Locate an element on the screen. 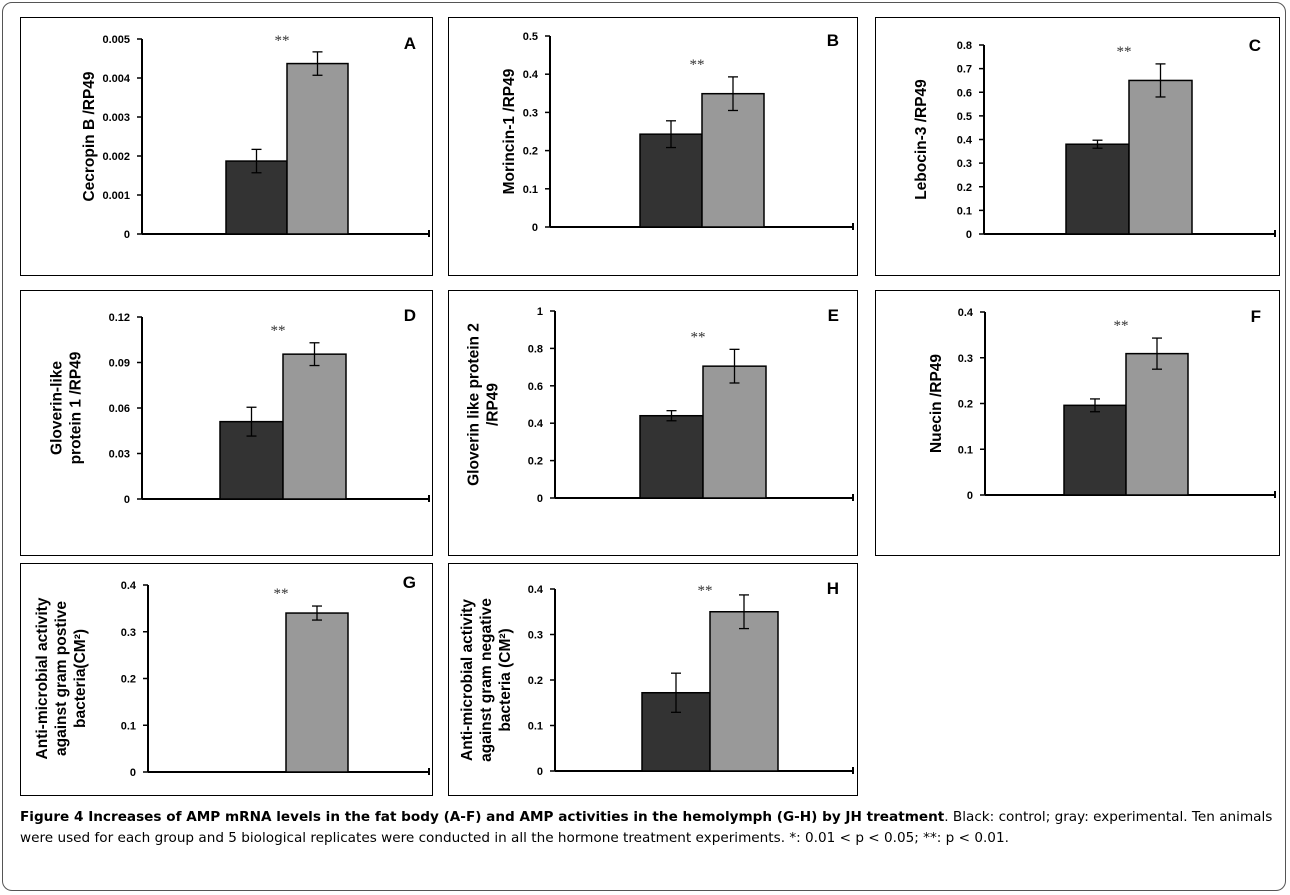  y-axis-label-line: bacteria(CM²) is located at coordinates (80, 678).